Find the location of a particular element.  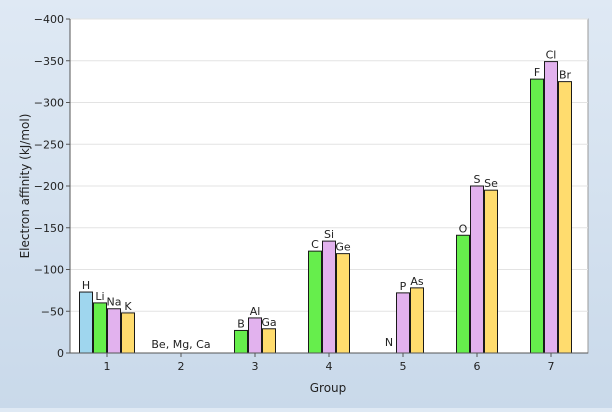

bar-ge is located at coordinates (343, 303).